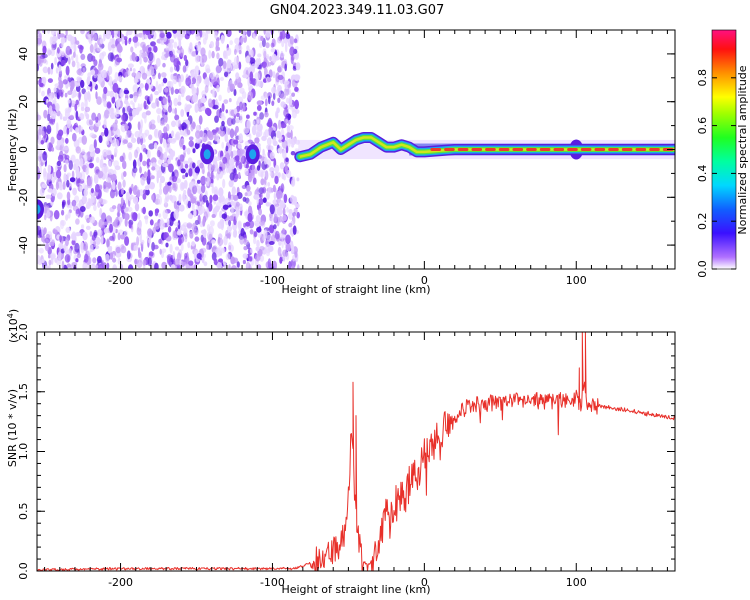  Describe the element at coordinates (702, 78) in the screenshot. I see `colorbar-tick-label: 0.8` at that location.